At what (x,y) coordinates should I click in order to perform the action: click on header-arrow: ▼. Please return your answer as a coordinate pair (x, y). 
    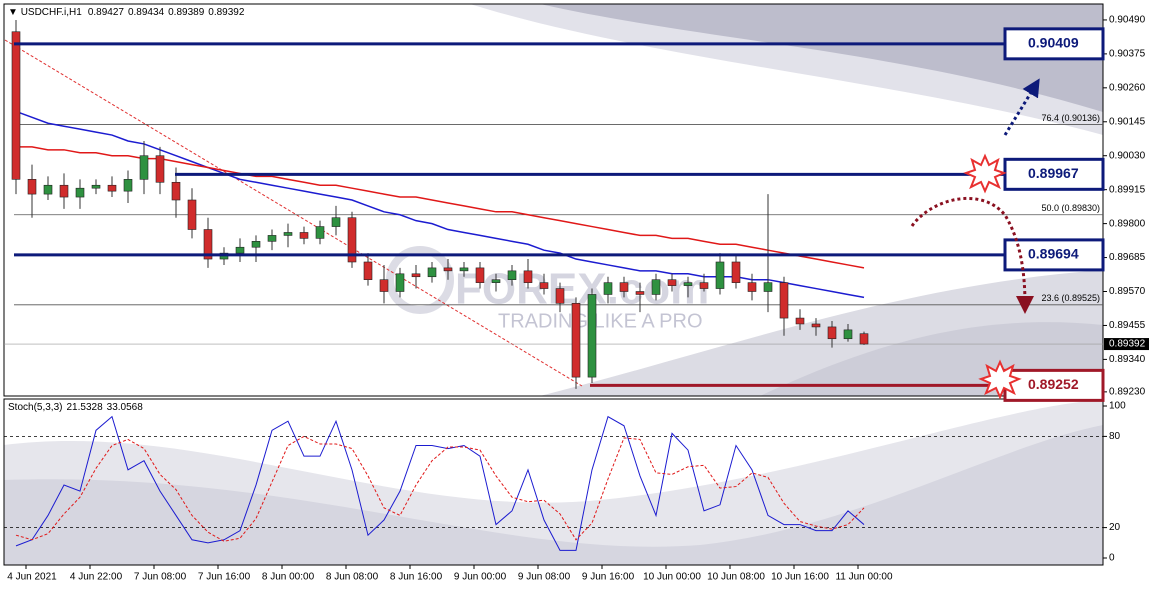
    Looking at the image, I should click on (14, 12).